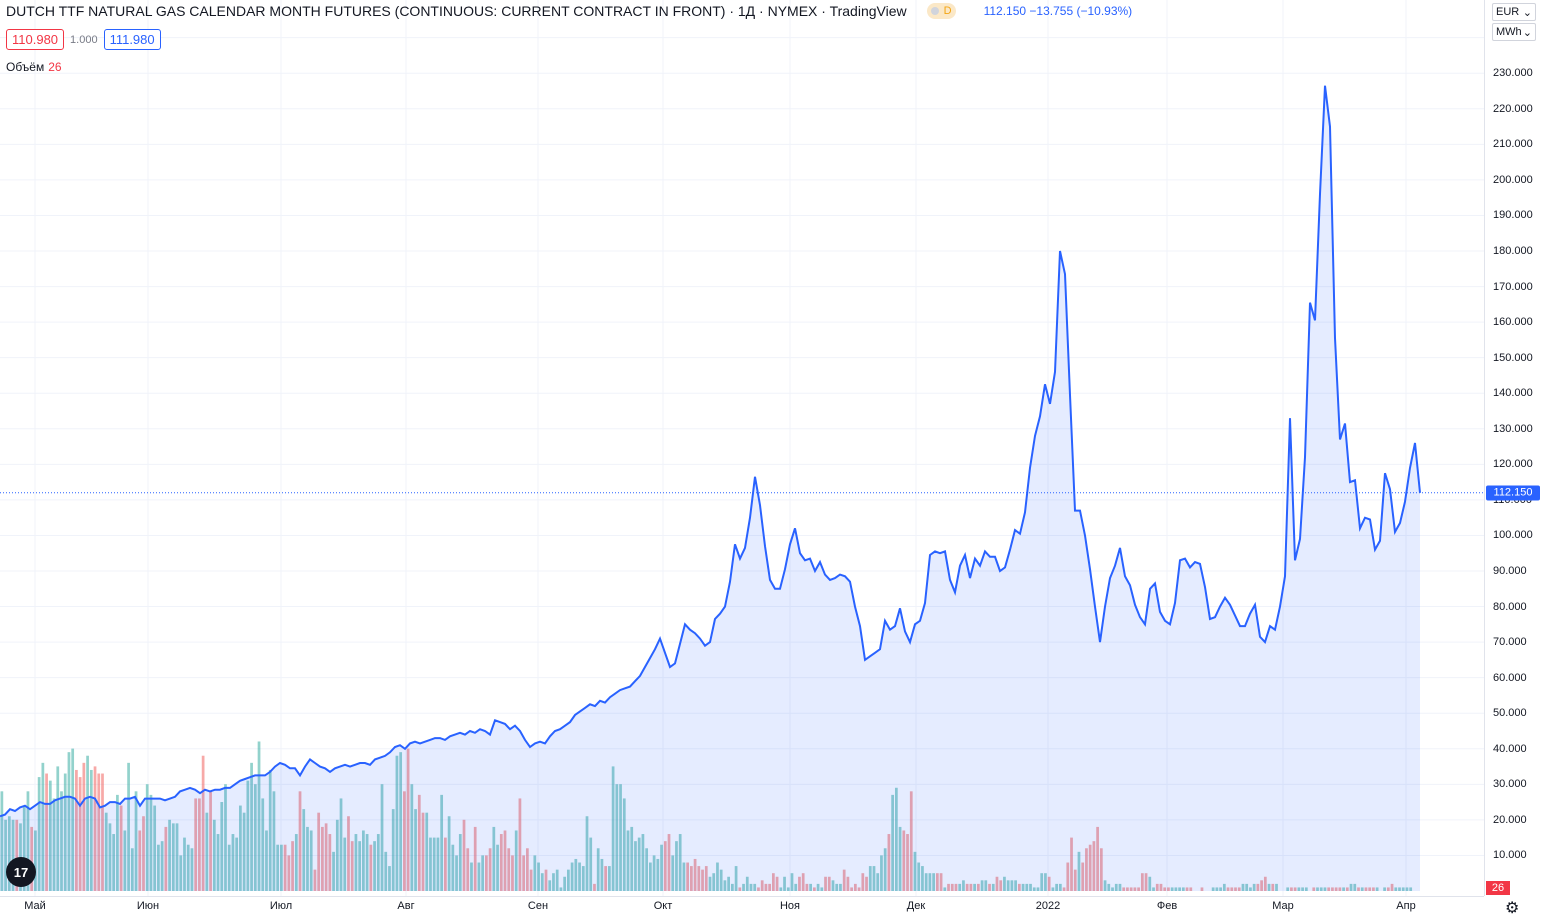 The width and height of the screenshot is (1544, 920). Describe the element at coordinates (1510, 642) in the screenshot. I see `price-tick-label: 70.000` at that location.